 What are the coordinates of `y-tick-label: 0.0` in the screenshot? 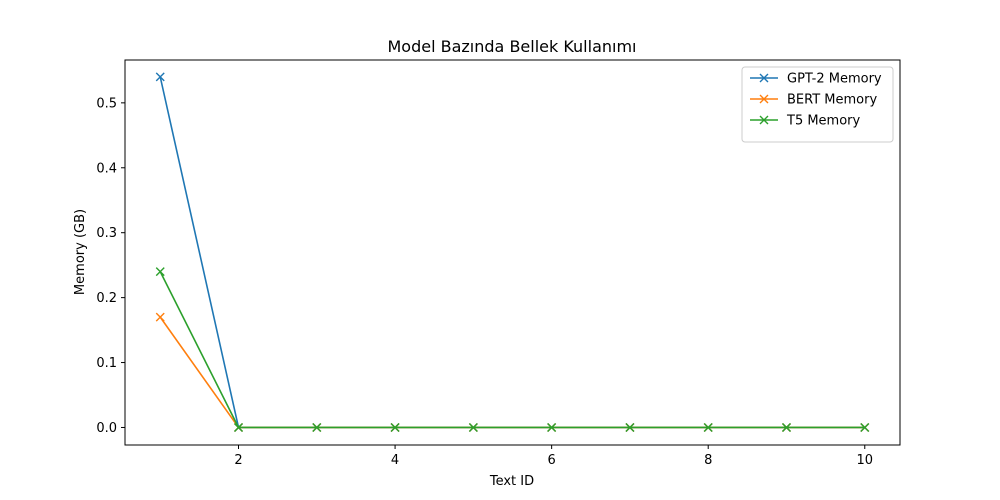 It's located at (106, 428).